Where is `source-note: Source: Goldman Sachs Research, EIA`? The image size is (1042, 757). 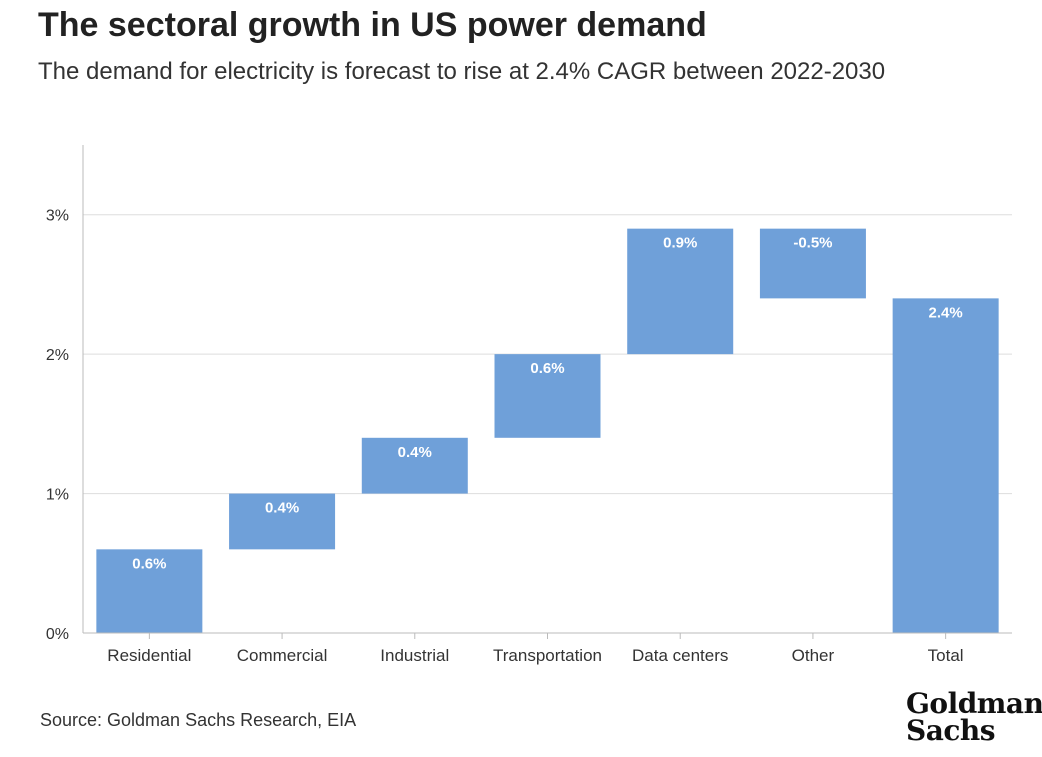 source-note: Source: Goldman Sachs Research, EIA is located at coordinates (198, 720).